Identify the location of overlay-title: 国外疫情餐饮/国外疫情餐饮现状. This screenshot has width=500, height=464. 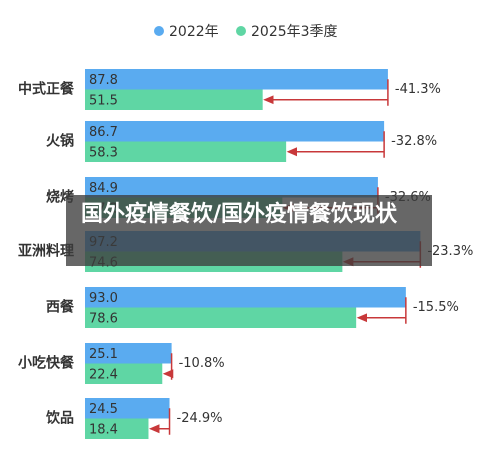
(249, 230).